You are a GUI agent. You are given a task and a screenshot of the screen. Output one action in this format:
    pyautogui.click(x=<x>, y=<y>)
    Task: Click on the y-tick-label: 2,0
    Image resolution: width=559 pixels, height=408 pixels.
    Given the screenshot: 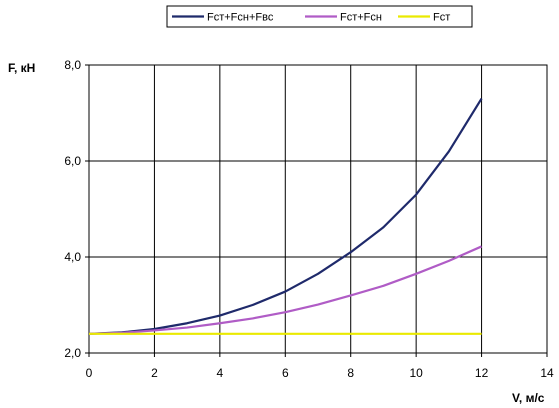 What is the action you would take?
    pyautogui.click(x=72, y=353)
    